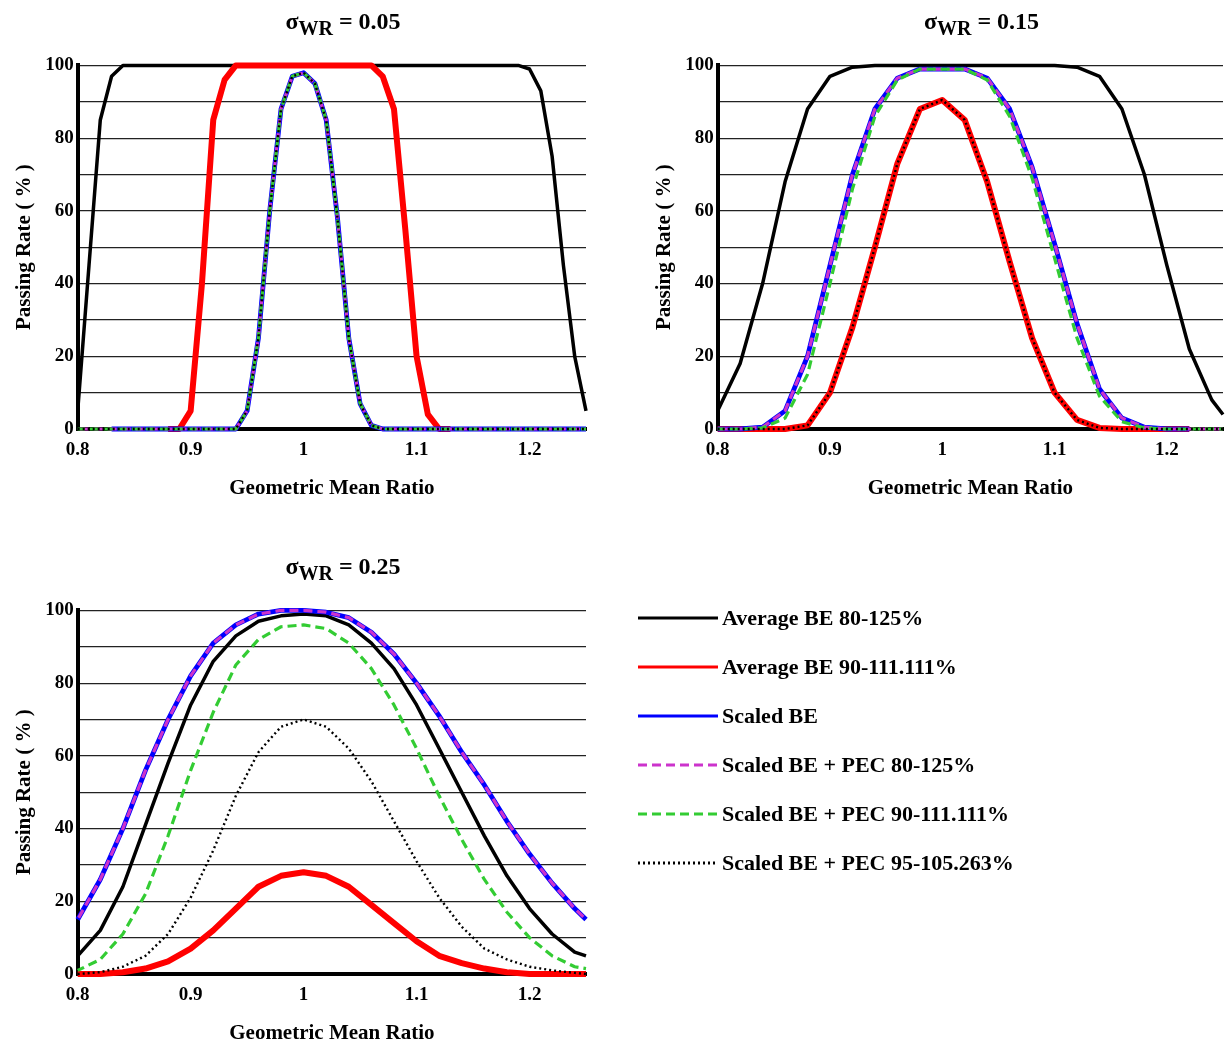 The image size is (1227, 1053). What do you see at coordinates (849, 764) in the screenshot?
I see `legend-label: Scaled BE + PEC 80-125%` at bounding box center [849, 764].